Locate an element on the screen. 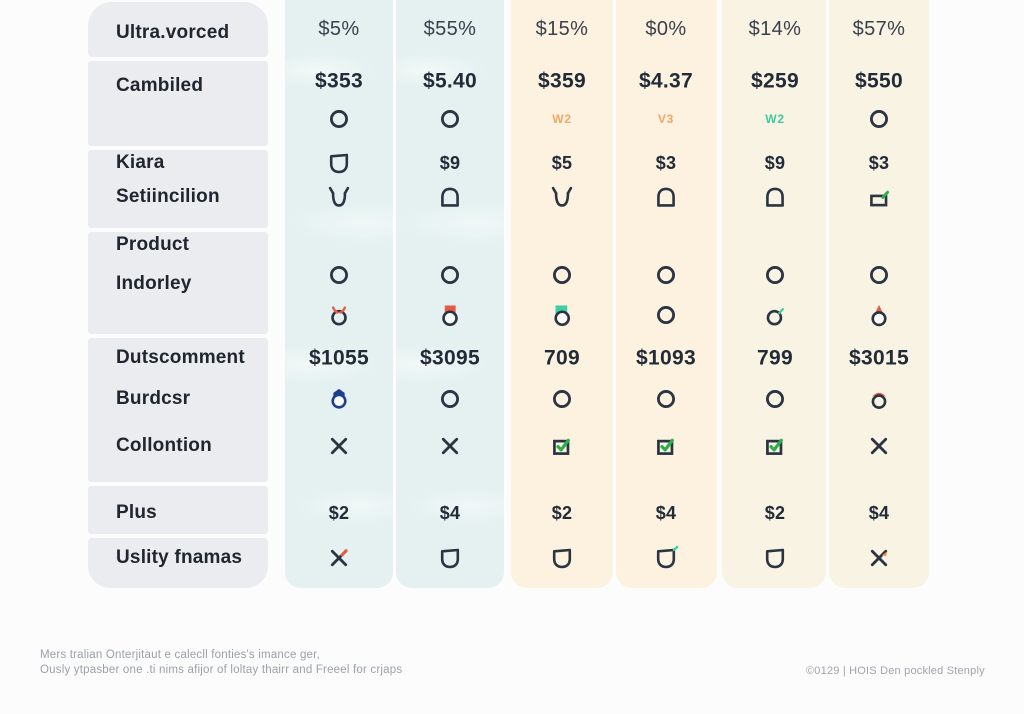 This screenshot has width=1024, height=714. value-cell: $259 is located at coordinates (775, 81).